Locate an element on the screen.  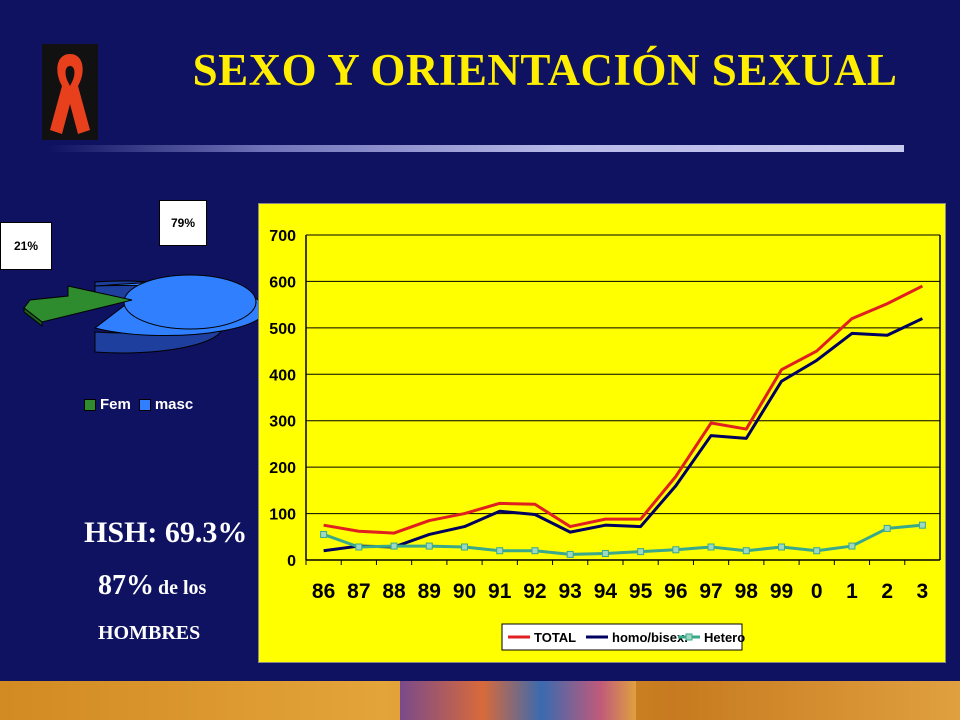
men-percent: 87% de los is located at coordinates (152, 586).